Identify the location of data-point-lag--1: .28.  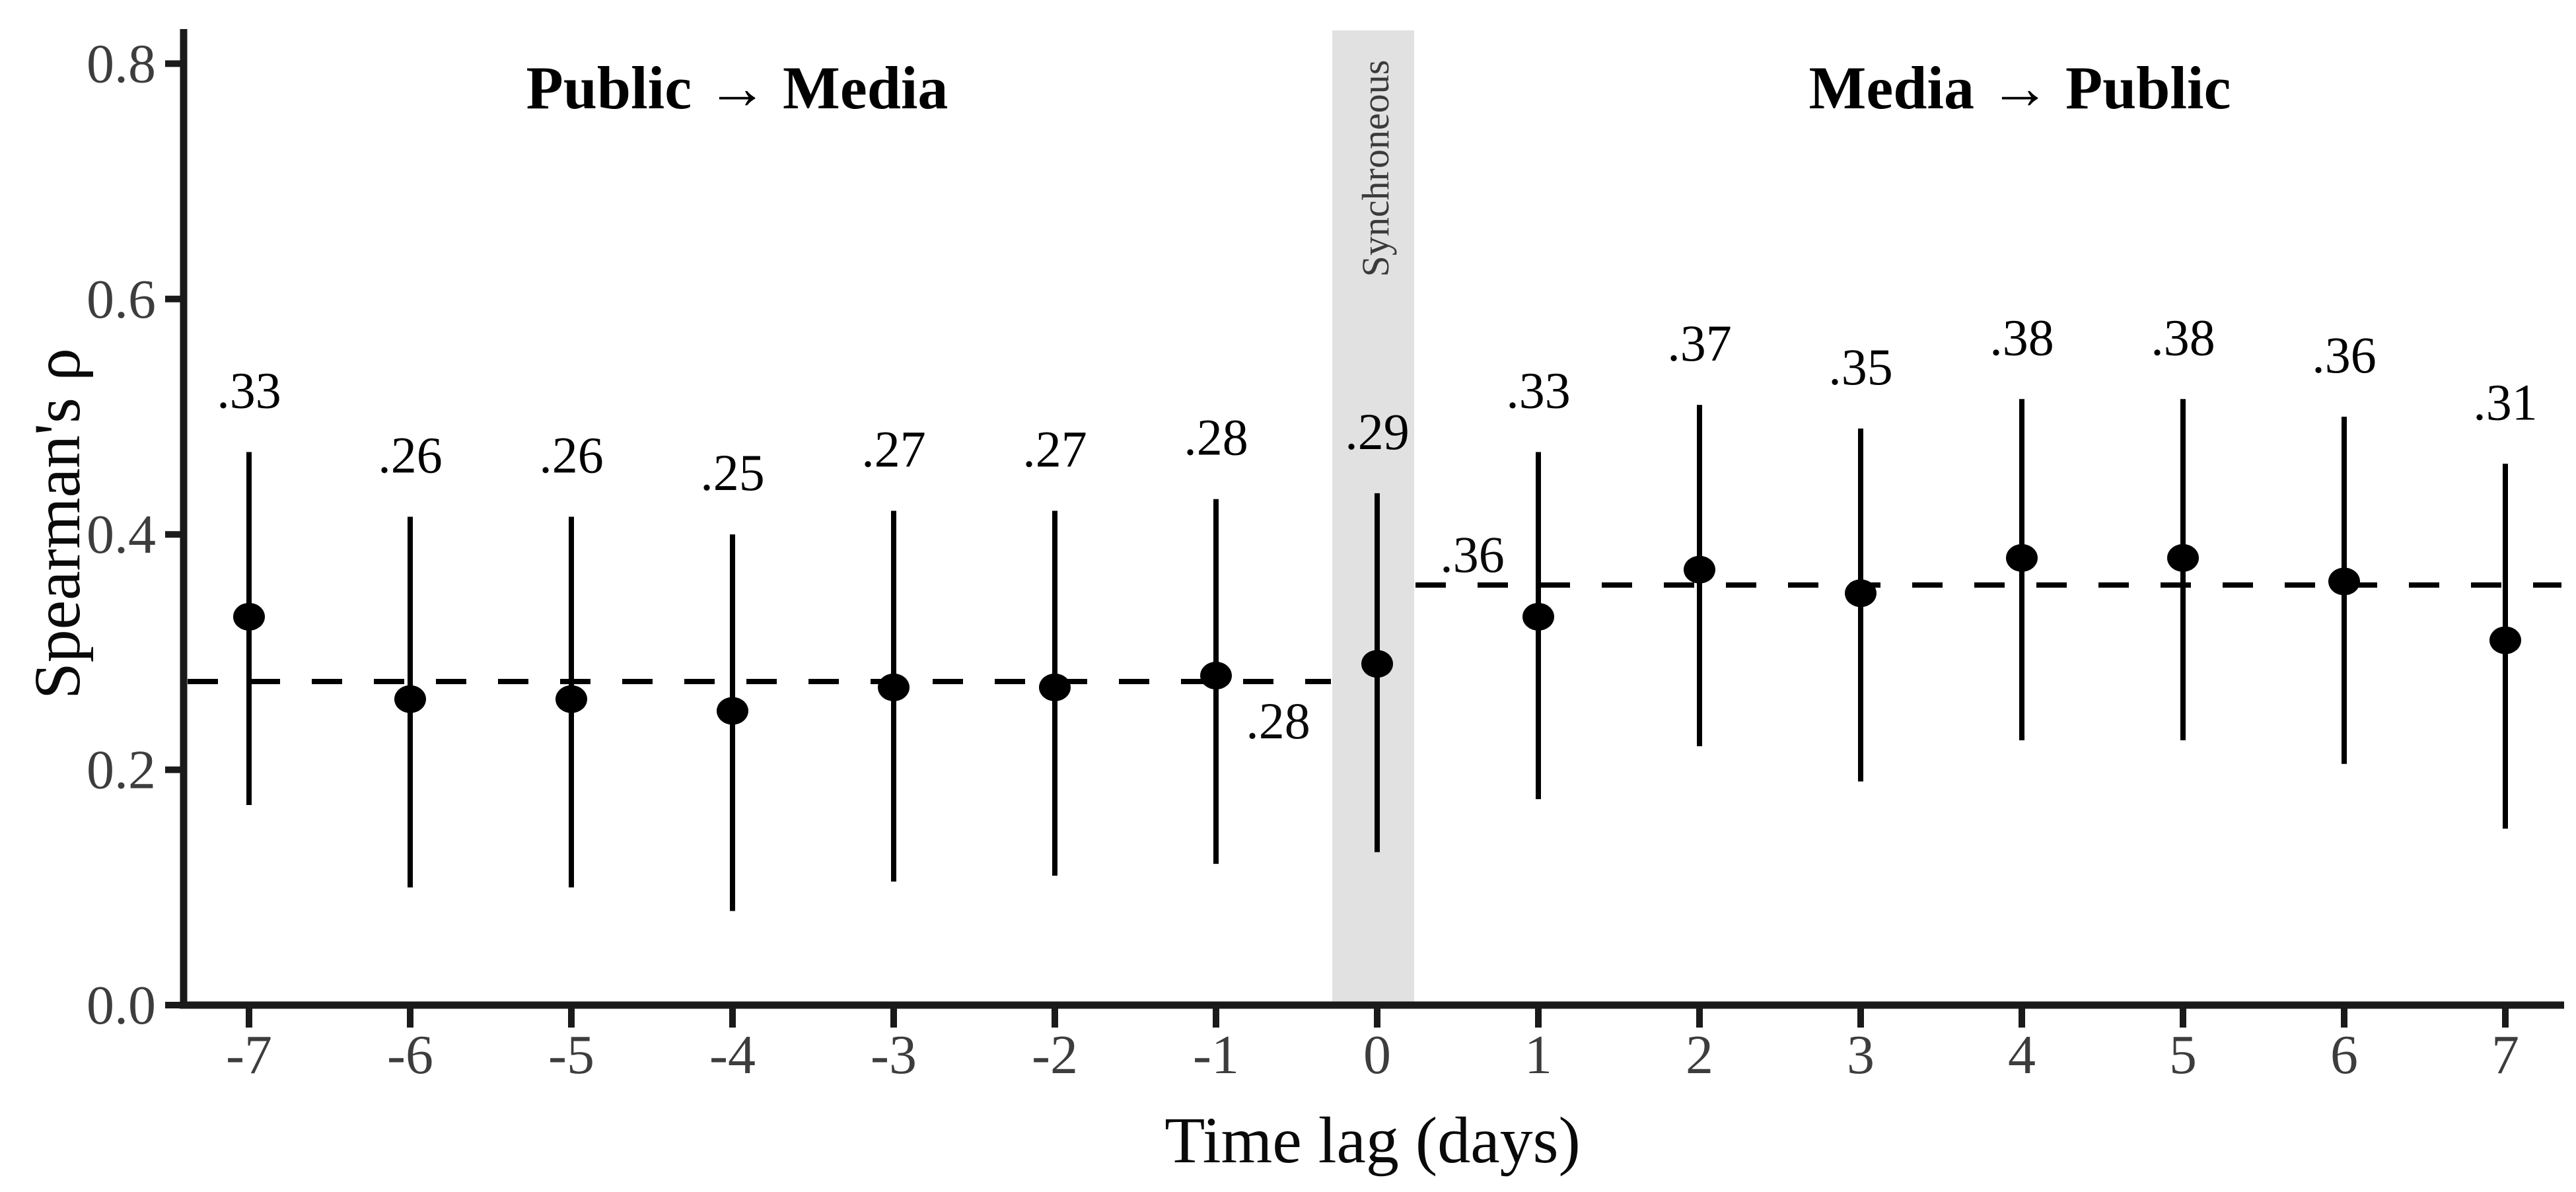
(1216, 636).